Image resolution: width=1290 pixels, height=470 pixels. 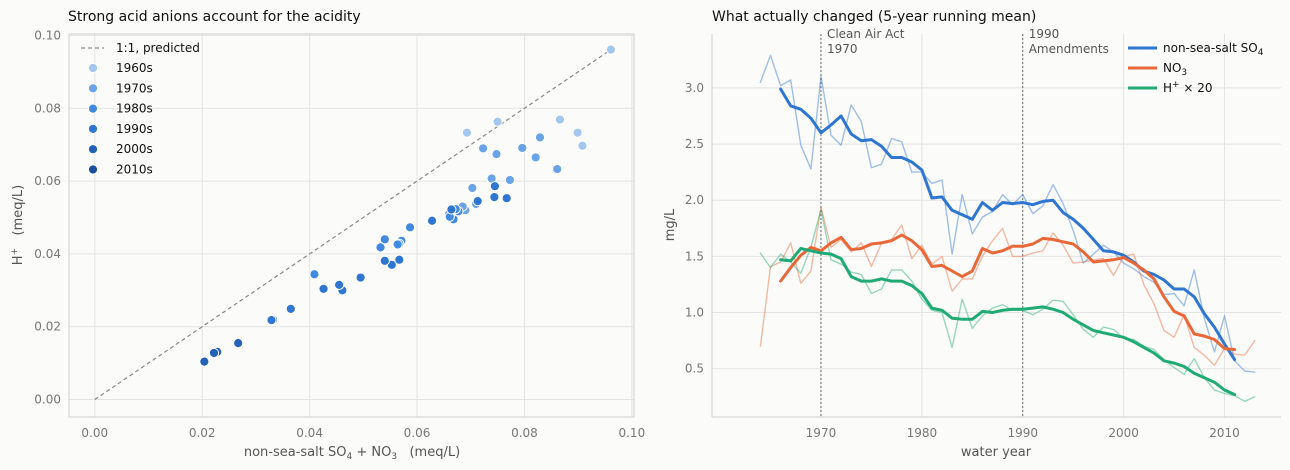 What do you see at coordinates (694, 88) in the screenshot?
I see `y-tick-label: 3.0` at bounding box center [694, 88].